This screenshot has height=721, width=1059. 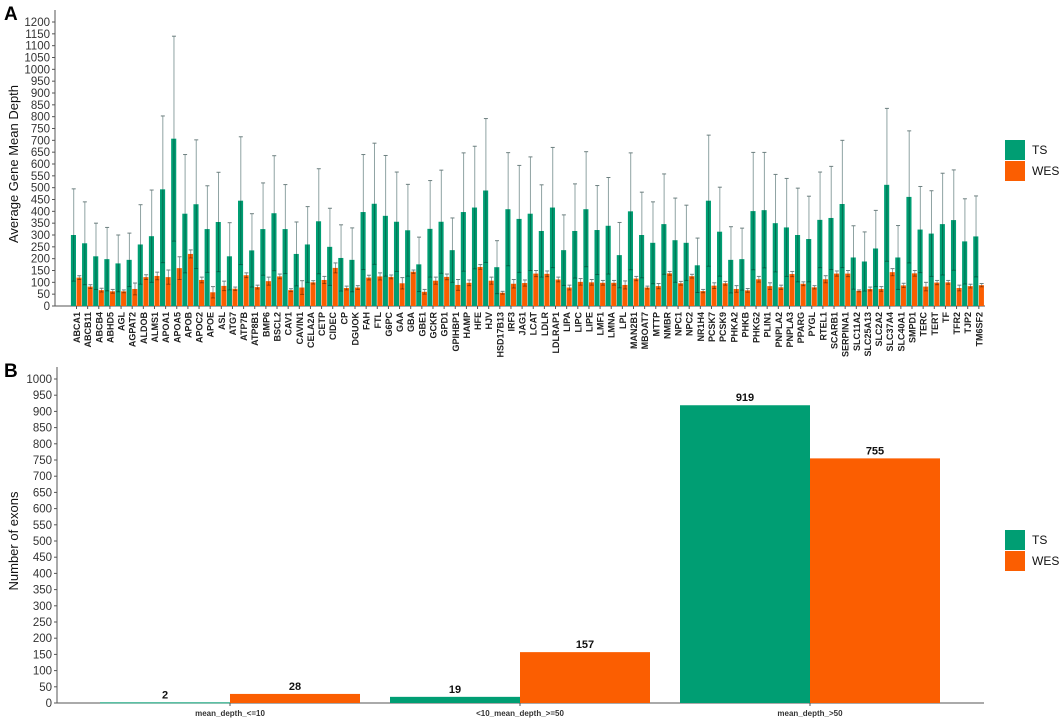 What do you see at coordinates (224, 295) in the screenshot?
I see `bar-wes-ASL` at bounding box center [224, 295].